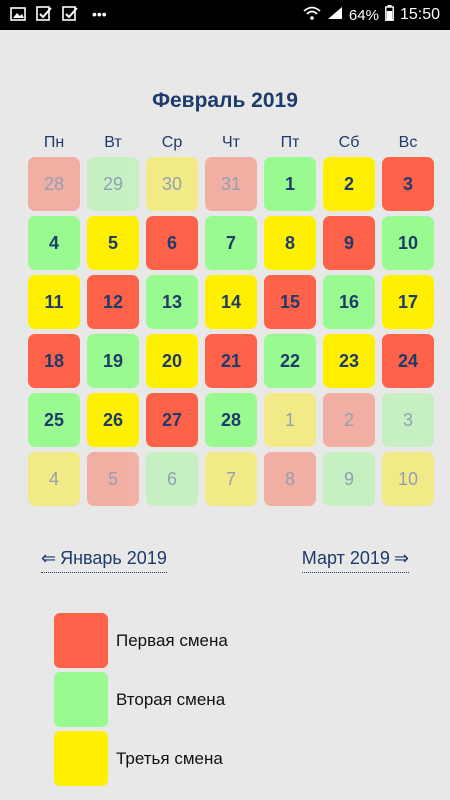 This screenshot has height=800, width=450. Describe the element at coordinates (408, 142) in the screenshot. I see `weekday-label: Вс` at that location.